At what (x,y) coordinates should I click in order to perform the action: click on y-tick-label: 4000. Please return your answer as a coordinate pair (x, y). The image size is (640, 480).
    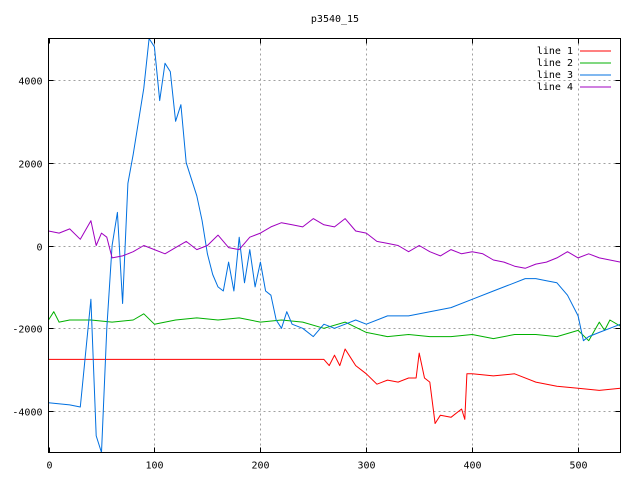
    Looking at the image, I should click on (30, 82).